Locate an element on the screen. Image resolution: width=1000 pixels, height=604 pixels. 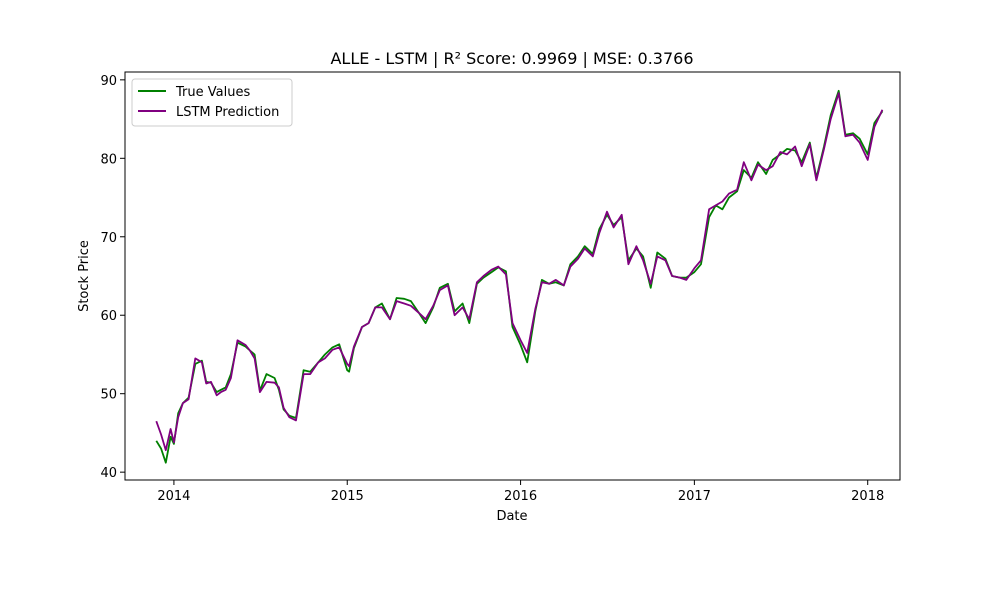
legend: True Values LSTM Prediction is located at coordinates (212, 102).